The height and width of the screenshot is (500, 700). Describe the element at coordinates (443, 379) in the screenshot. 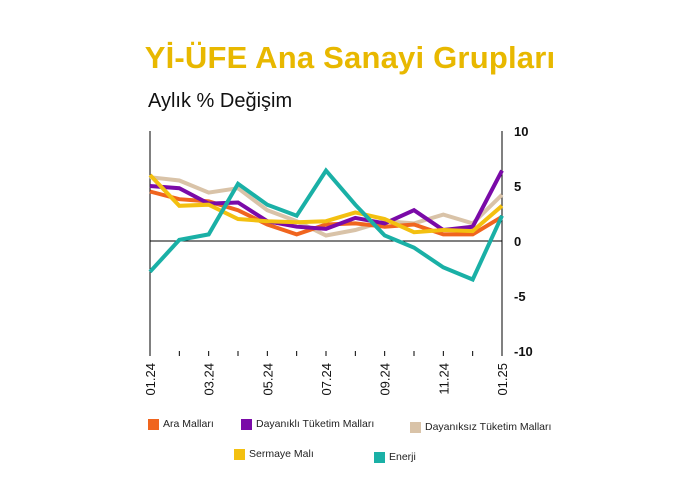

I see `x-tick-label: 11.24` at that location.